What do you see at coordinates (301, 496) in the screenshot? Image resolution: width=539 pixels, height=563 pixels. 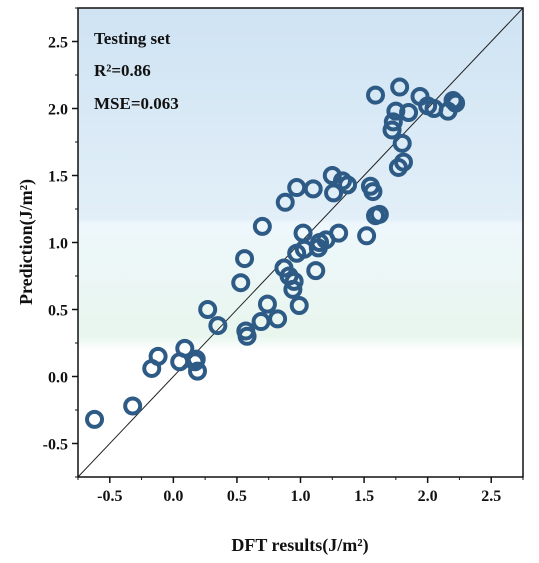 I see `x-tick-label: 1.0` at bounding box center [301, 496].